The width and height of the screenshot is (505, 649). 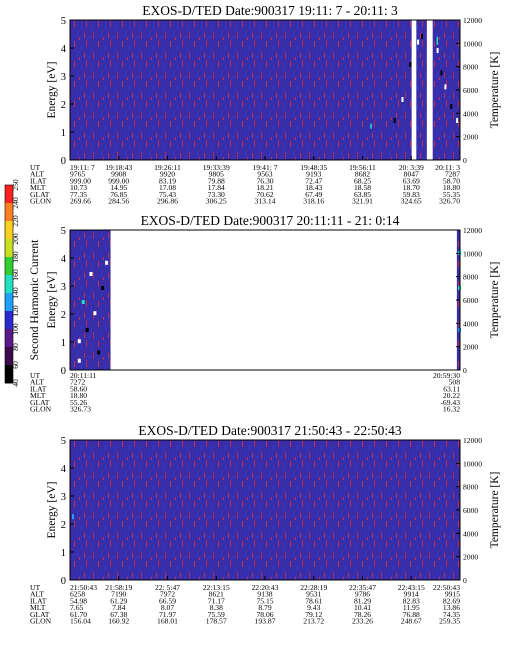 I want to click on row-value: 76.30, so click(x=264, y=180).